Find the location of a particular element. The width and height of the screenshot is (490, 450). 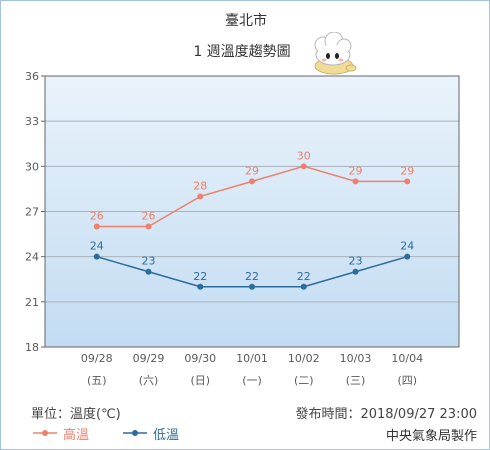

x-tick-weekday: (四) is located at coordinates (407, 380).